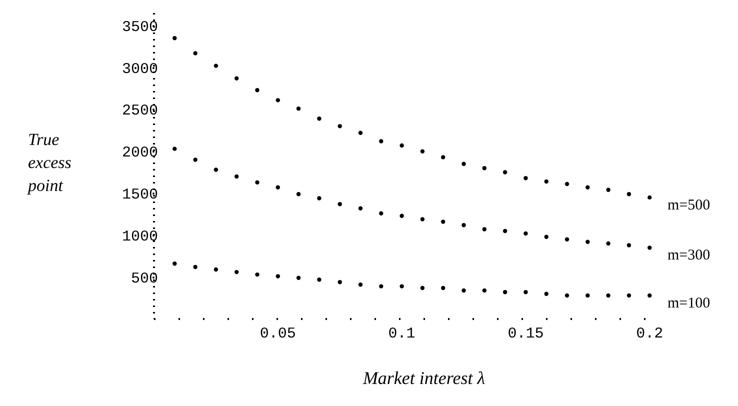 The width and height of the screenshot is (738, 406). What do you see at coordinates (689, 205) in the screenshot?
I see `series-label: m=500` at bounding box center [689, 205].